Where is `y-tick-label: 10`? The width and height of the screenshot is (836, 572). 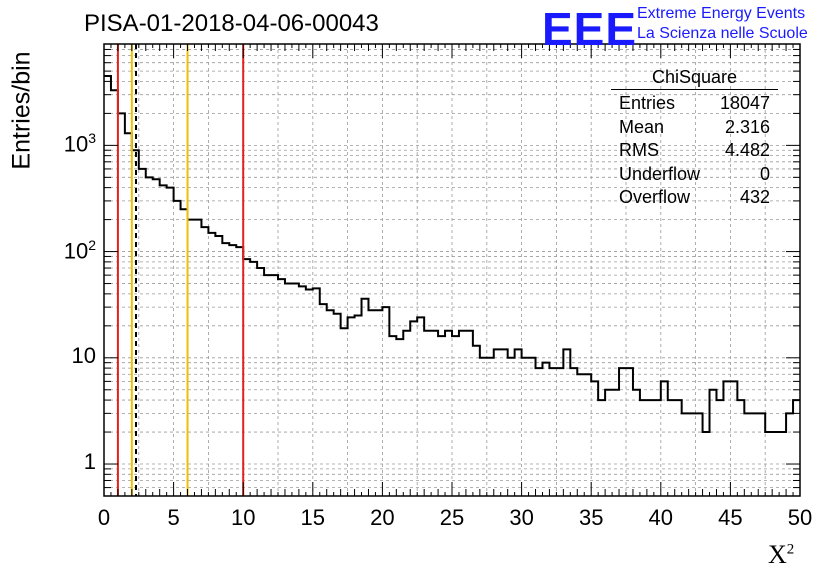 y-tick-label: 10 is located at coordinates (66, 356).